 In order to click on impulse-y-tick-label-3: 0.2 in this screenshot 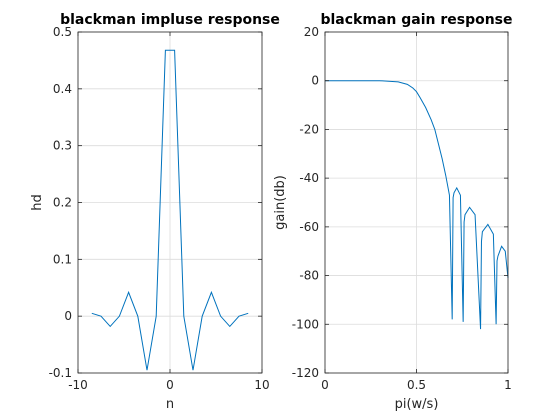, I will do `click(62, 203)`.